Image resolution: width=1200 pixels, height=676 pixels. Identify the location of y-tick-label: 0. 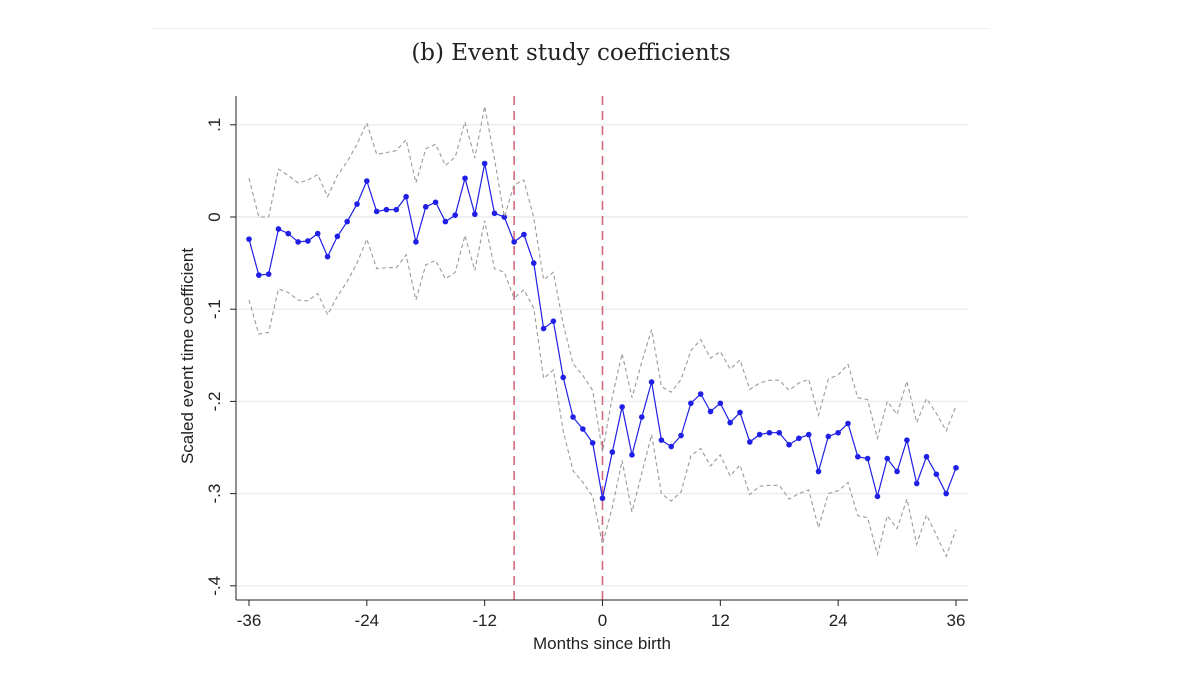
(214, 216).